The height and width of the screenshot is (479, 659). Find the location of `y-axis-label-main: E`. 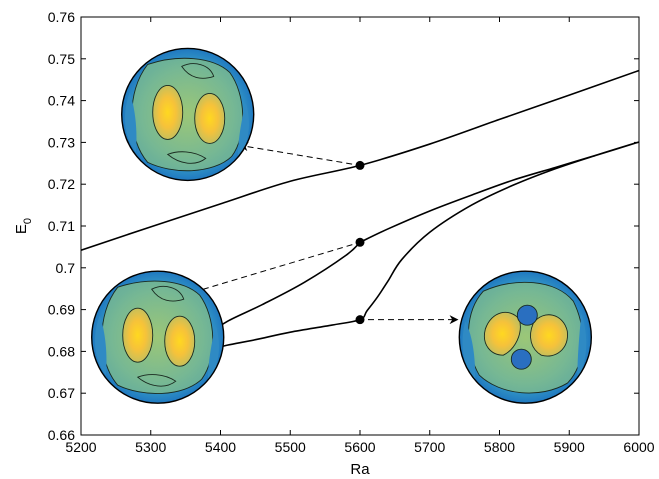

y-axis-label-main: E is located at coordinates (21, 229).